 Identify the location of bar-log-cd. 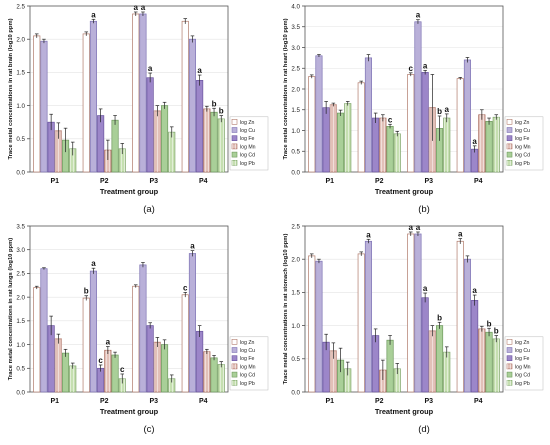
(390, 149).